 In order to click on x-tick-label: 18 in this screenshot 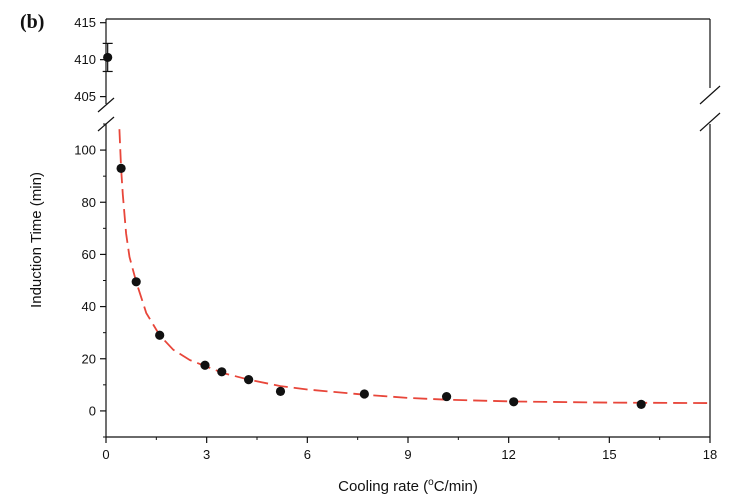, I will do `click(710, 454)`.